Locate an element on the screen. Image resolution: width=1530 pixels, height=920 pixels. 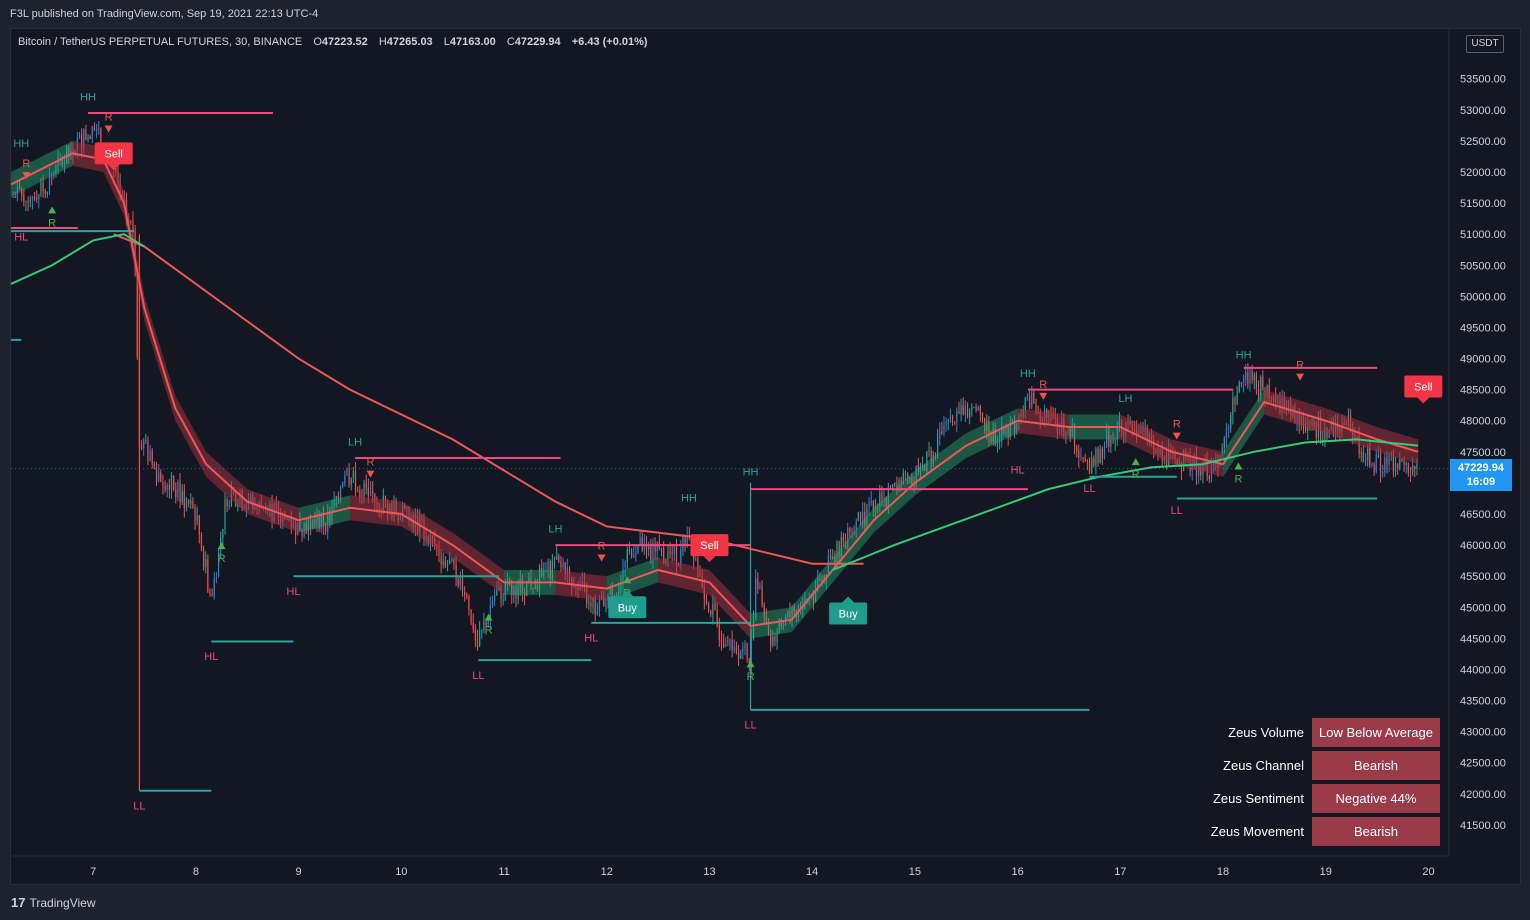
pivot-label: HH is located at coordinates (689, 499).